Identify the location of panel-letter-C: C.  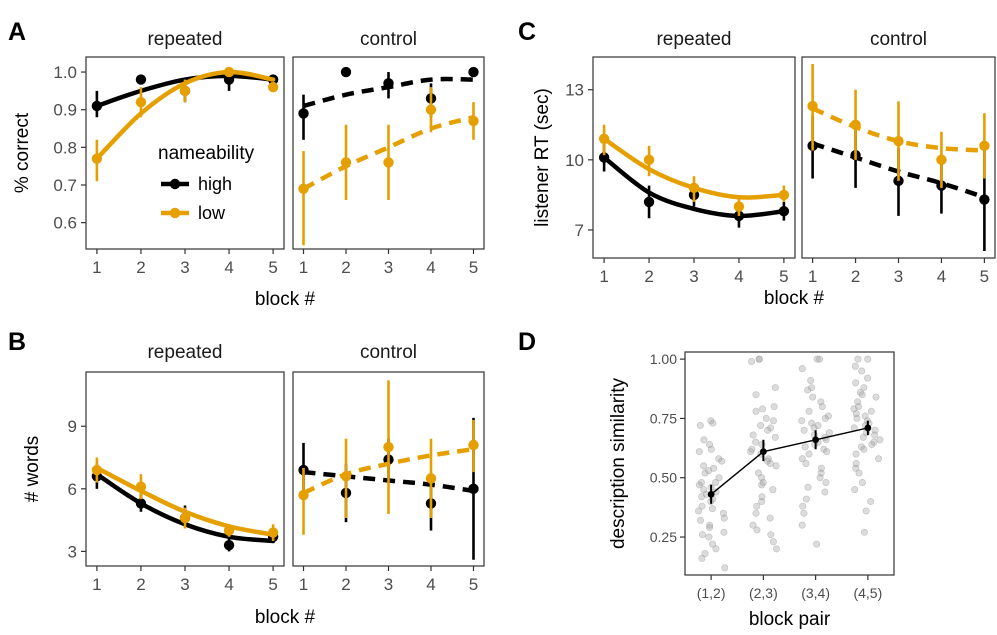
(527, 32).